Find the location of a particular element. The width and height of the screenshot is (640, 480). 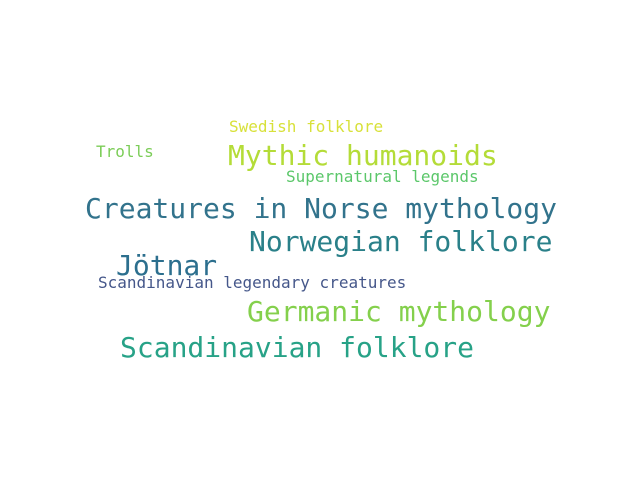

word-scandinavian-legendary: Scandinavian legendary creatures is located at coordinates (252, 282).